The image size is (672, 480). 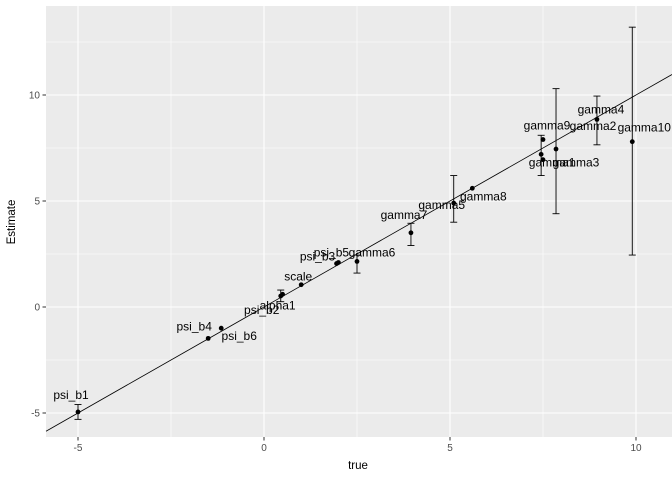 What do you see at coordinates (195, 326) in the screenshot?
I see `point-label: psi_b4` at bounding box center [195, 326].